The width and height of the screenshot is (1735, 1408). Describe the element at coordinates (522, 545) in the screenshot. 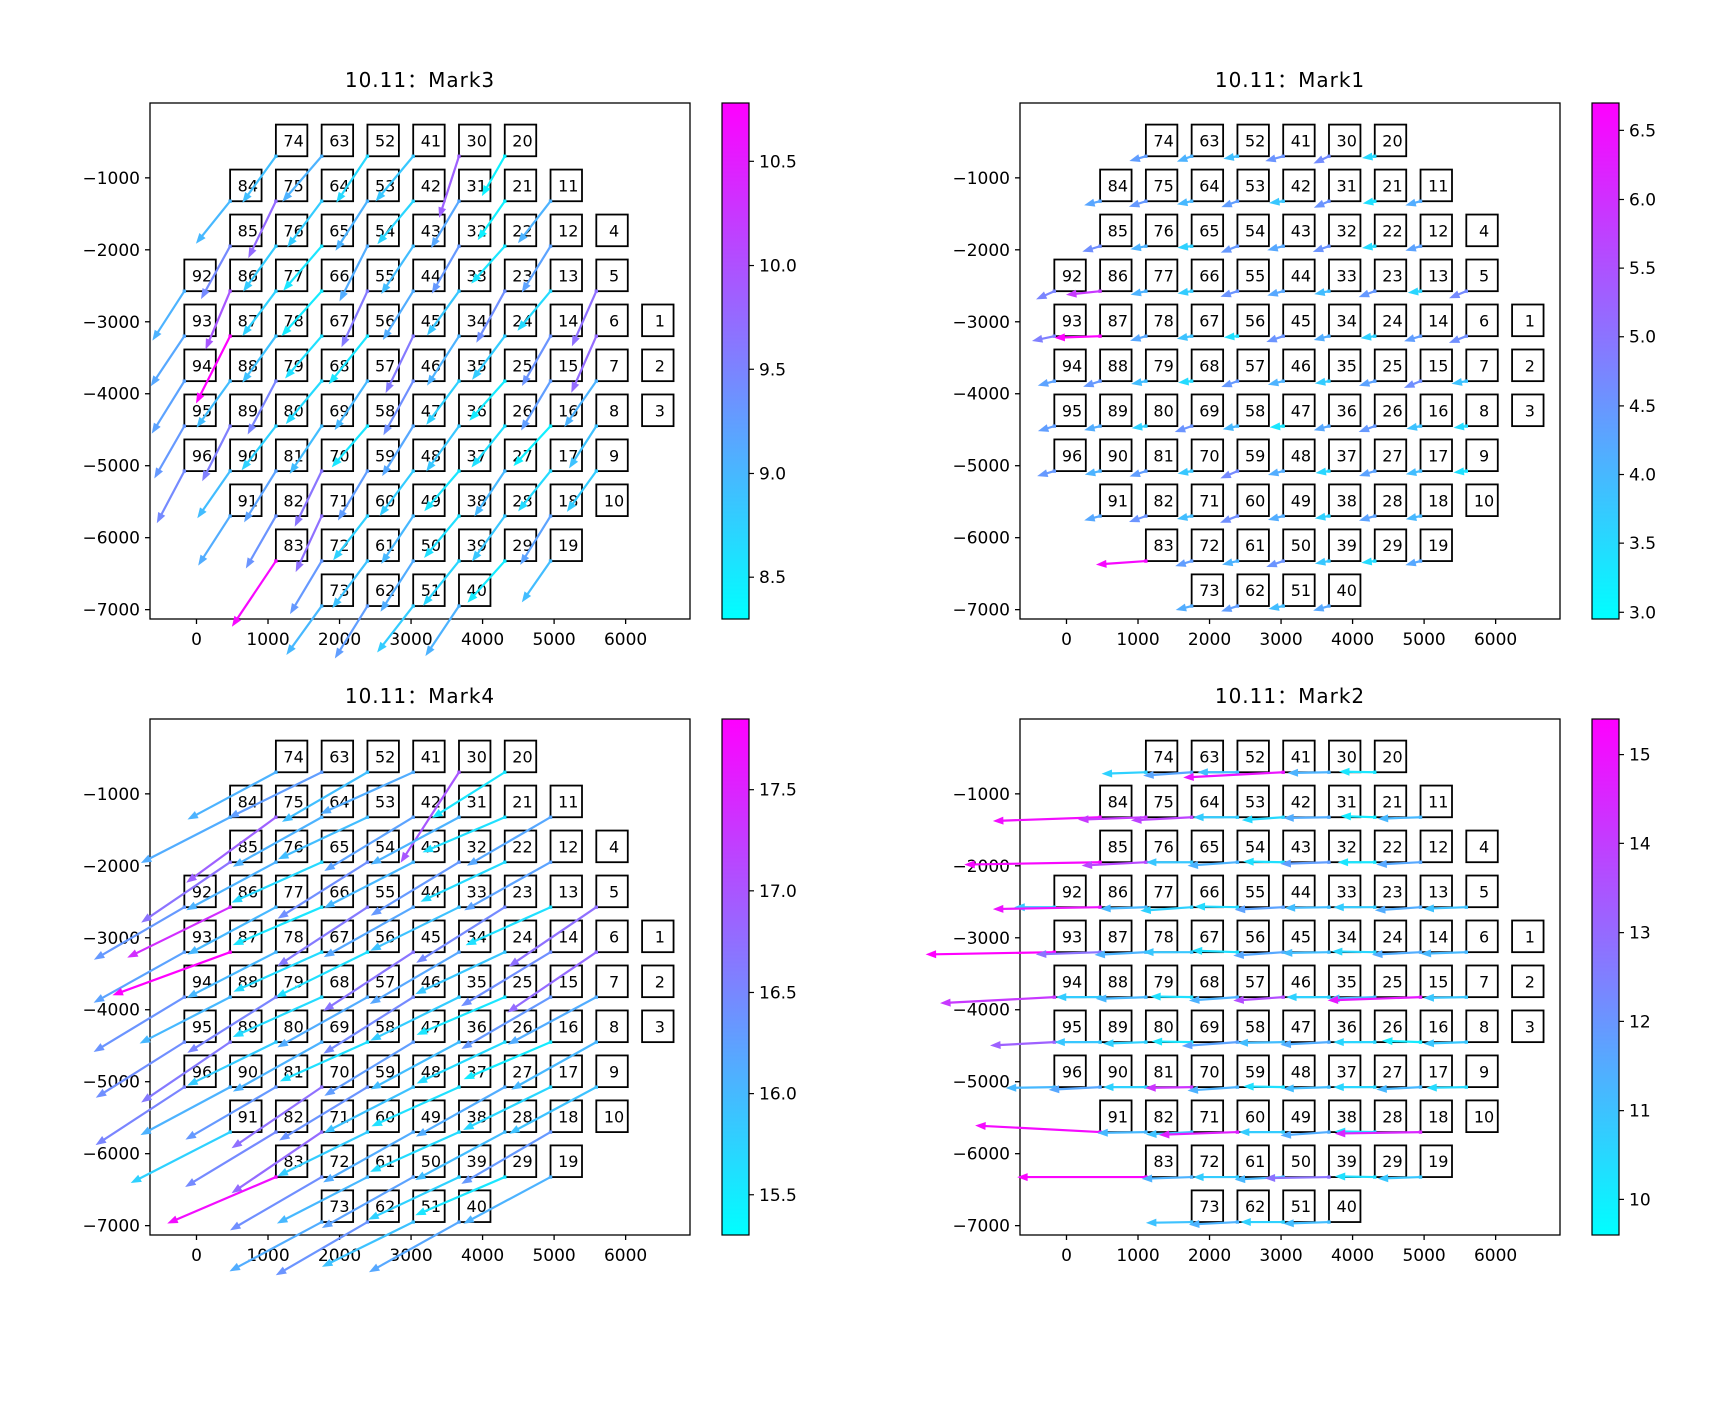

I see `module-box-label: 29` at that location.